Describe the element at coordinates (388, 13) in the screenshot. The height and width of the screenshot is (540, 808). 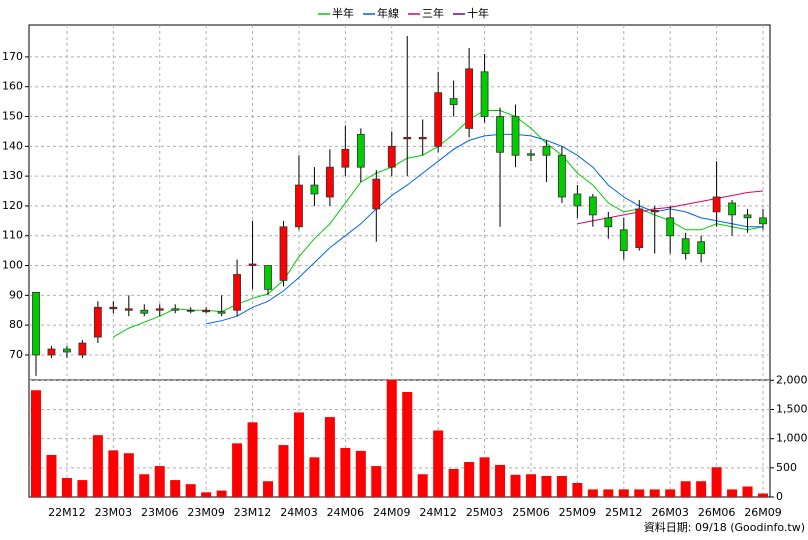
I see `legend-label: 年線` at that location.